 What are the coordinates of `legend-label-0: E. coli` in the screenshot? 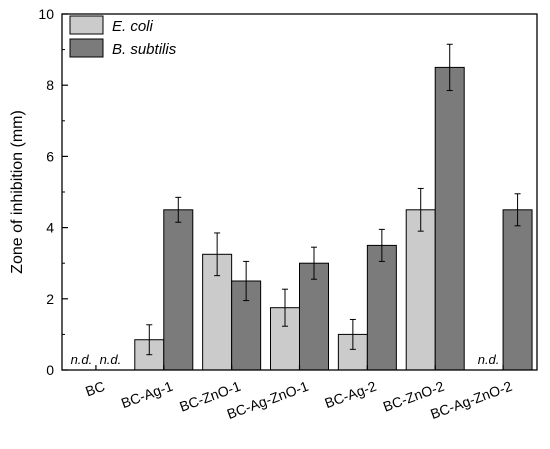 It's located at (133, 26).